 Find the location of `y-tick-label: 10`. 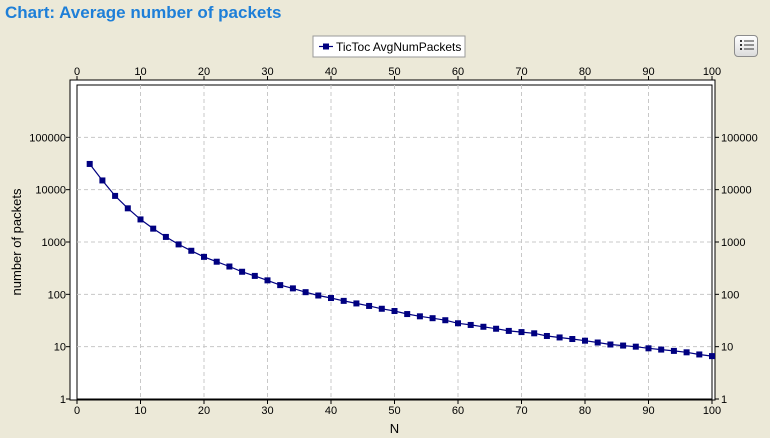

y-tick-label: 10 is located at coordinates (60, 348).